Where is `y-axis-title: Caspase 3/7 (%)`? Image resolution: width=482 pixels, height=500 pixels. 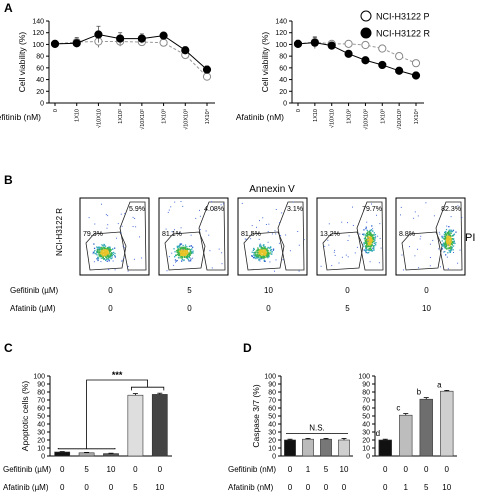 y-axis-title: Caspase 3/7 (%) is located at coordinates (256, 415).